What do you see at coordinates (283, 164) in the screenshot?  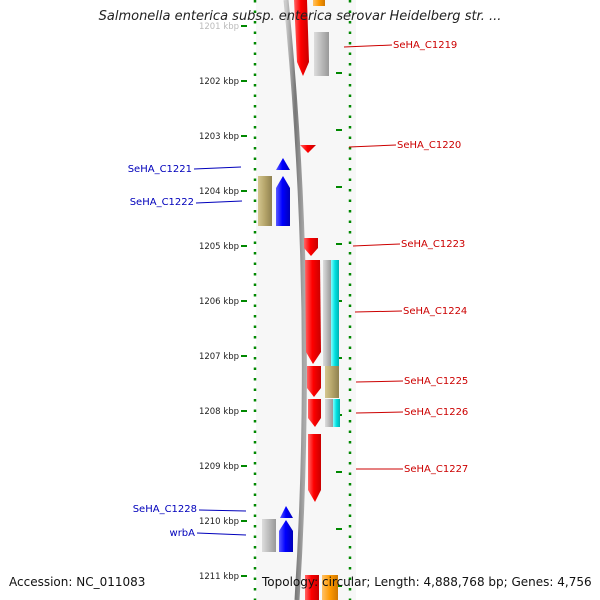 I see `gene-arrow-SeHA_C1221` at bounding box center [283, 164].